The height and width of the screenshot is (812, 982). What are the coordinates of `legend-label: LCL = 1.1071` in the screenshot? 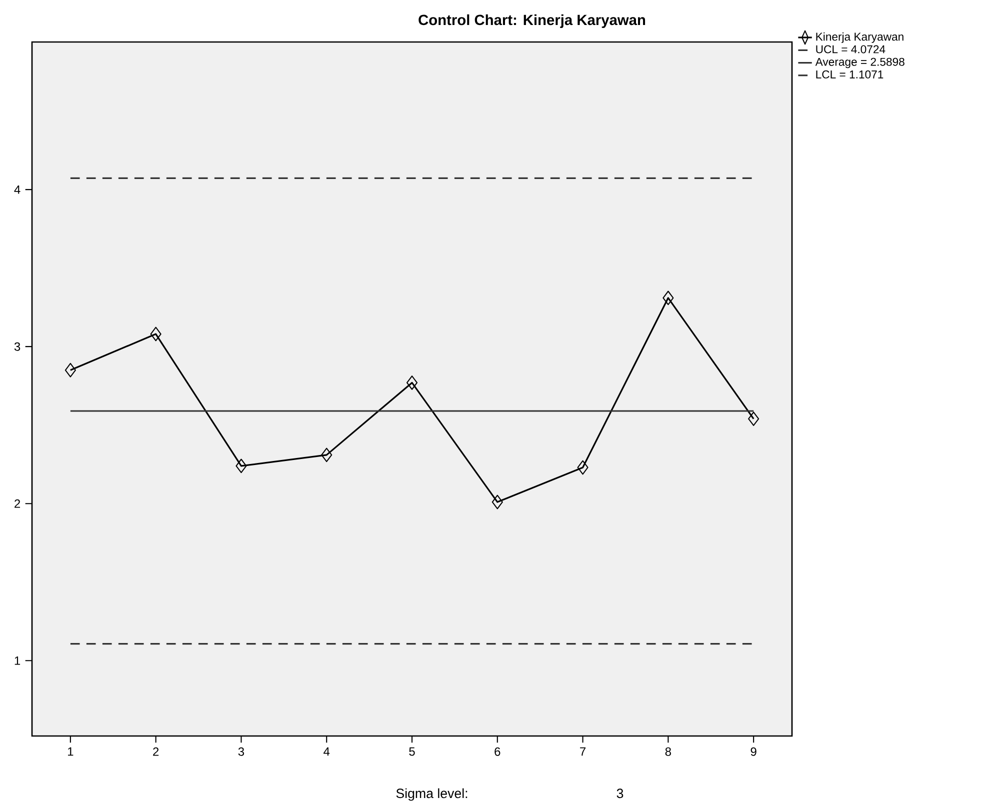 It's located at (850, 74).